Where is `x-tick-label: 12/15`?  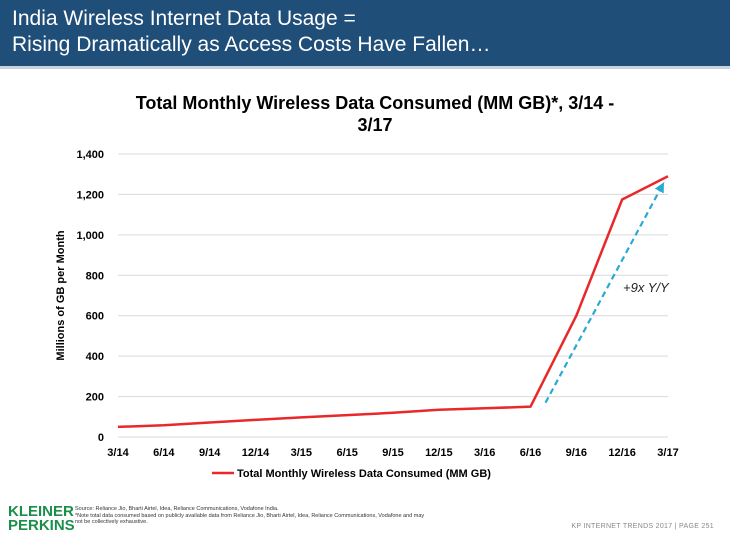
x-tick-label: 12/15 is located at coordinates (439, 453).